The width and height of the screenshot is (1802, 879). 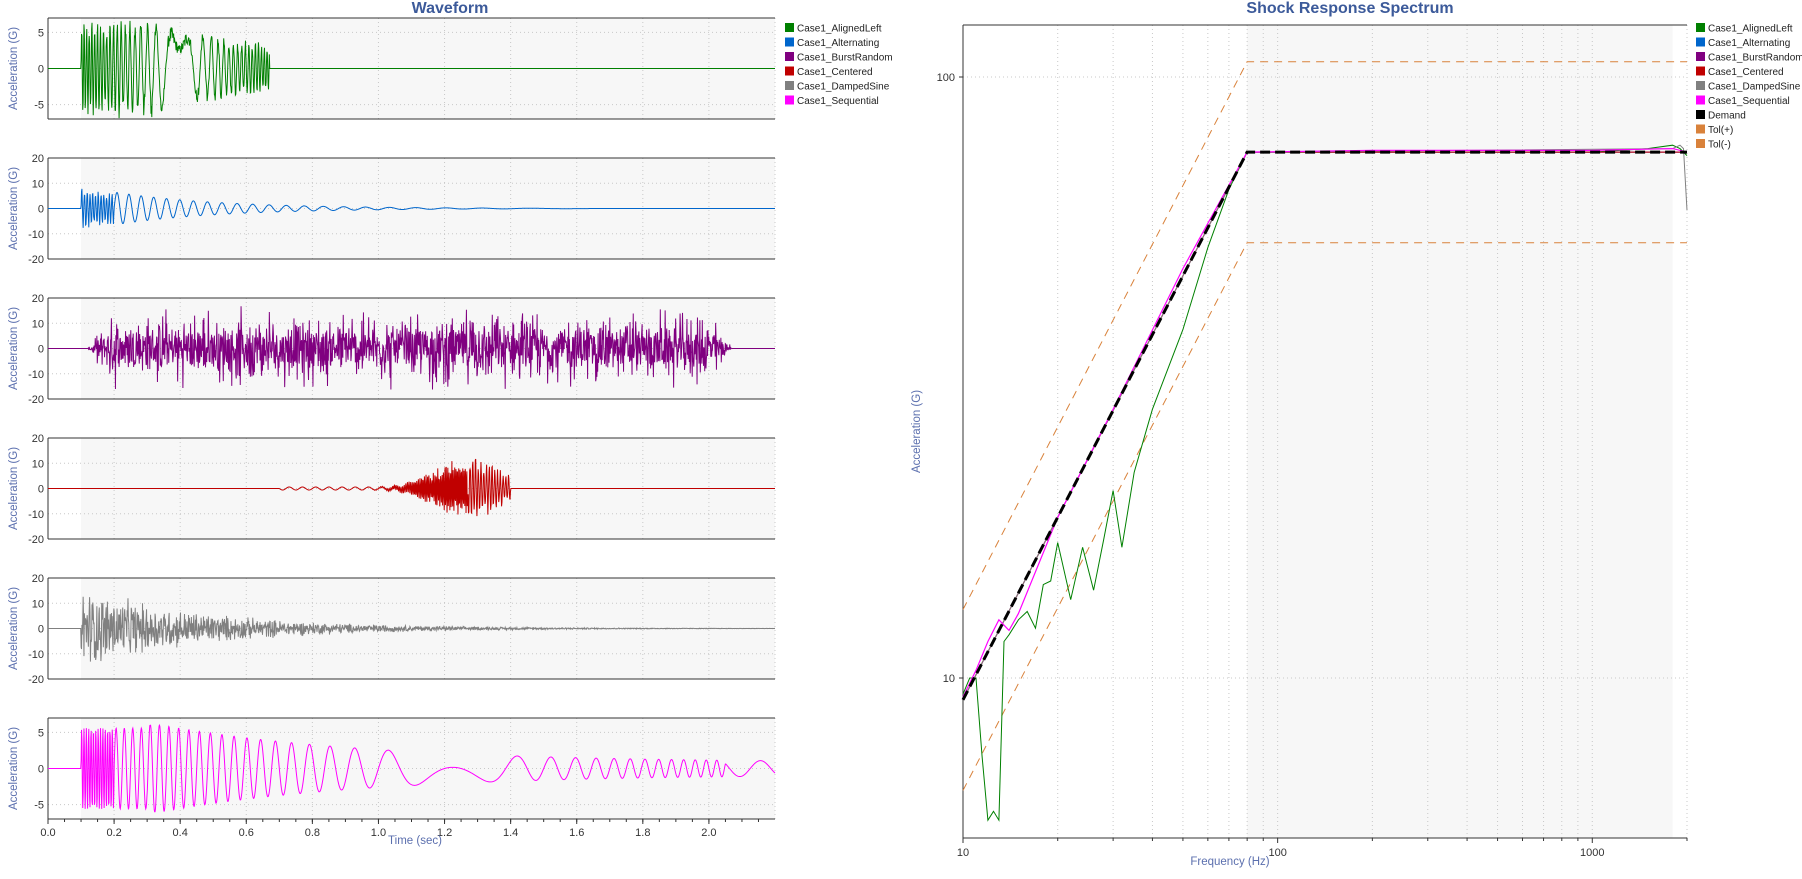 What do you see at coordinates (1592, 853) in the screenshot?
I see `srs-x-tick-label: 1000` at bounding box center [1592, 853].